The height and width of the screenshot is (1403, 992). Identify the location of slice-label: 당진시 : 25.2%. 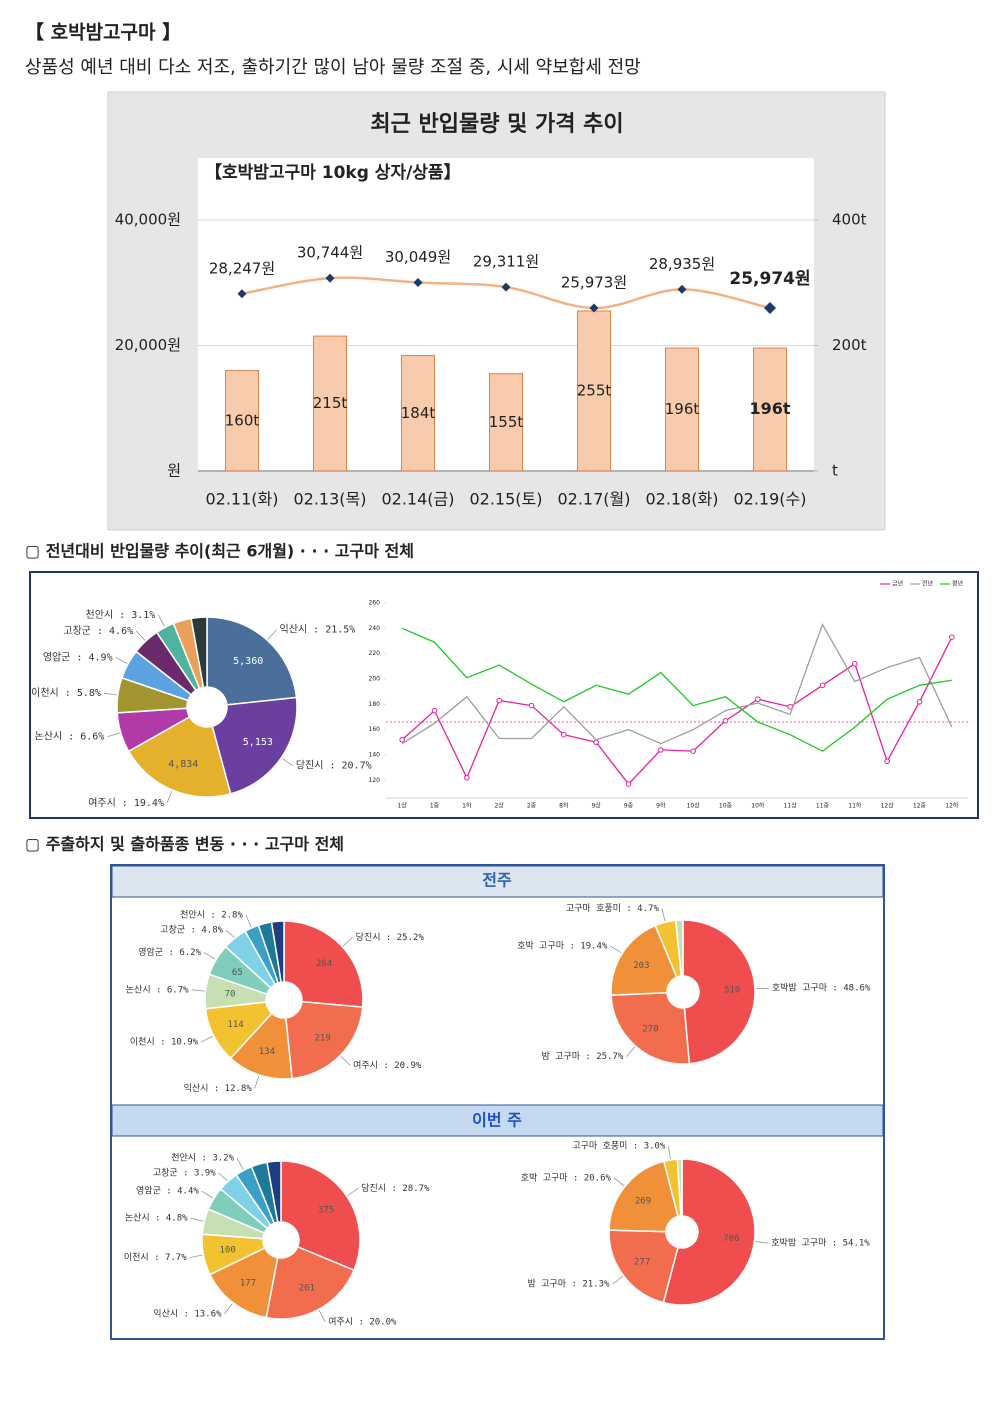
(390, 937).